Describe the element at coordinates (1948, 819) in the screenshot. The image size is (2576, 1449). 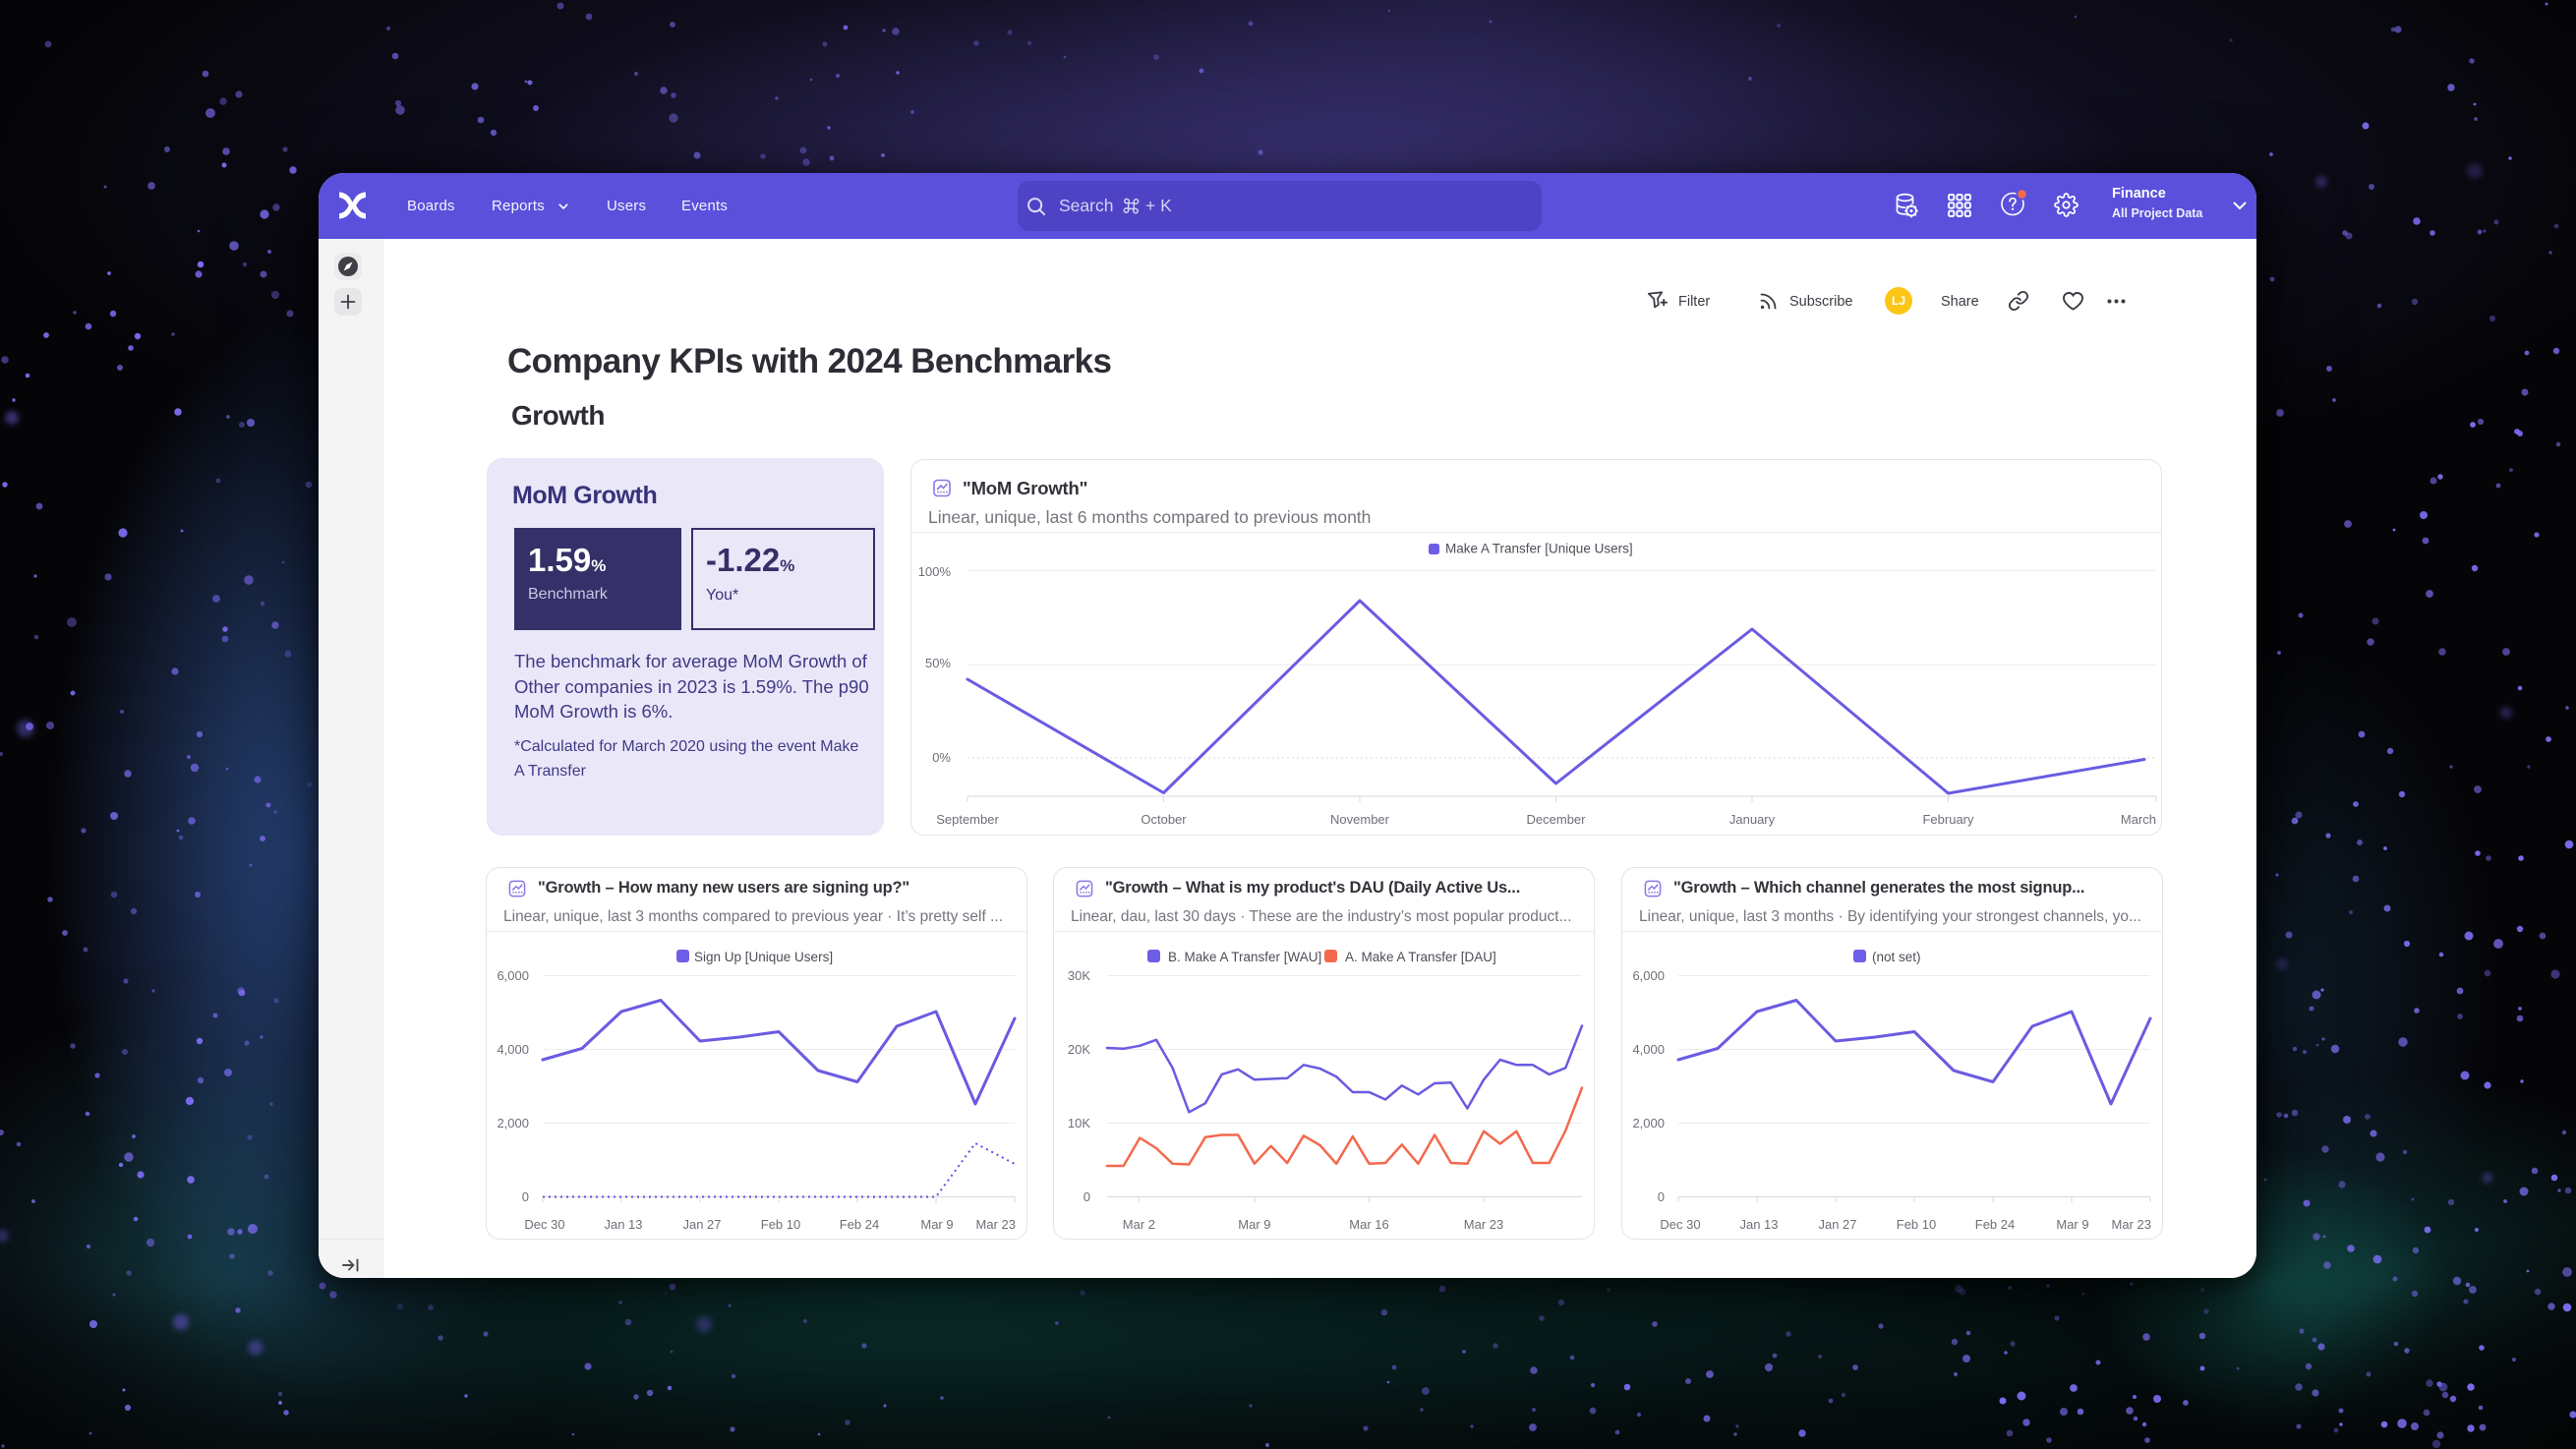
I see `svg-text: February` at that location.